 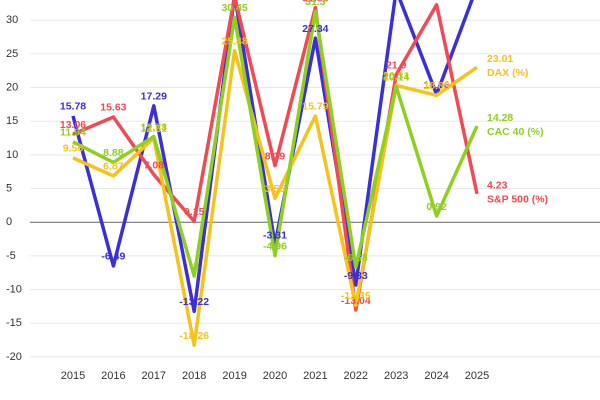 I want to click on data-label: -18.26, so click(x=194, y=336).